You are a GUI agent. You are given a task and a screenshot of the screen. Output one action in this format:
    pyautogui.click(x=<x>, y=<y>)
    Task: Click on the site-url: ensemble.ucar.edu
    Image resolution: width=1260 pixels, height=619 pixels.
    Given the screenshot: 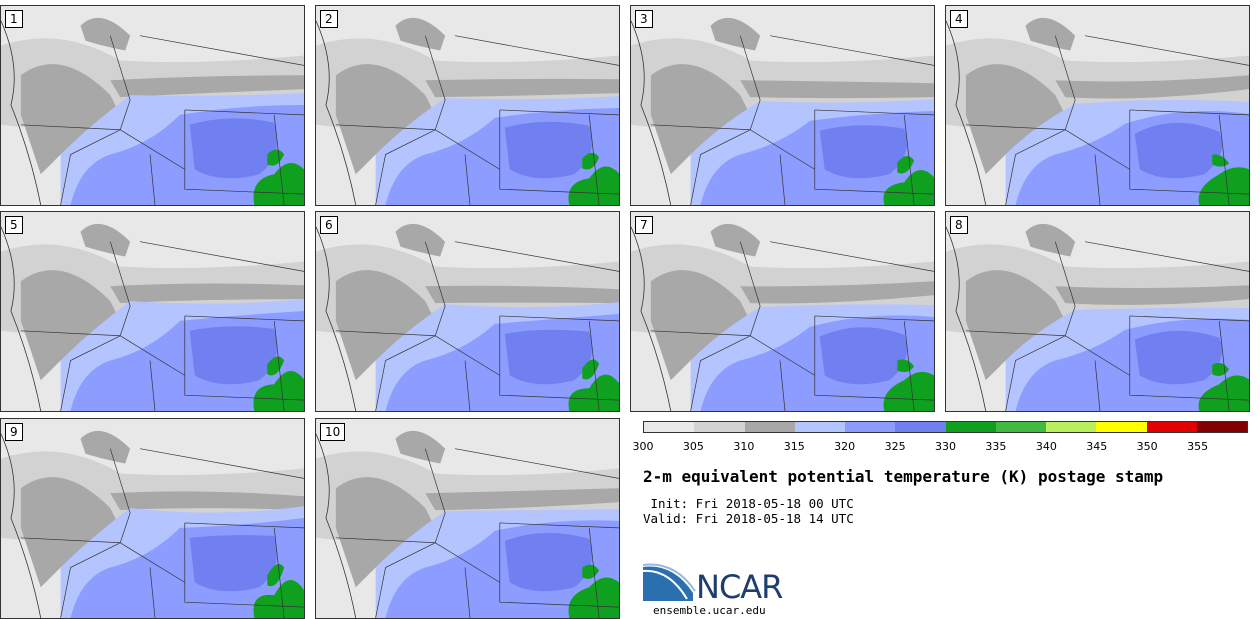 What is the action you would take?
    pyautogui.click(x=709, y=610)
    